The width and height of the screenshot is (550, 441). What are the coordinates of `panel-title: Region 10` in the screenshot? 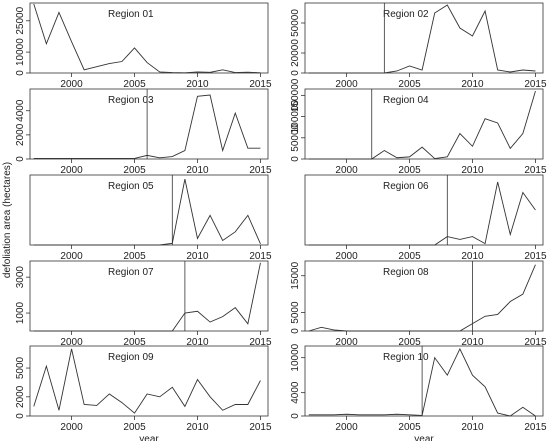 It's located at (406, 357).